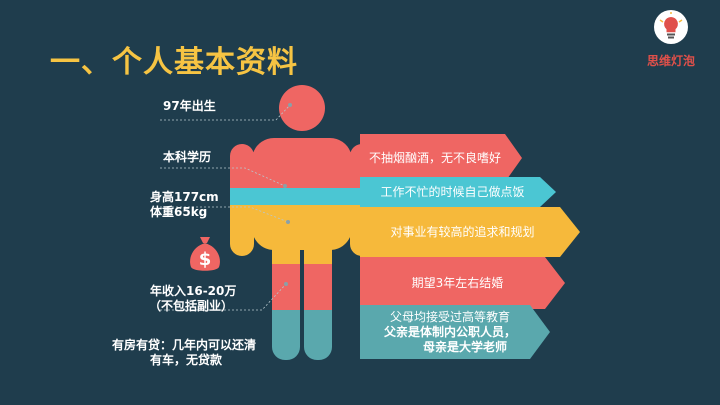 The width and height of the screenshot is (720, 405). I want to click on banner-parents-line3: 母亲是大学老师, so click(464, 346).